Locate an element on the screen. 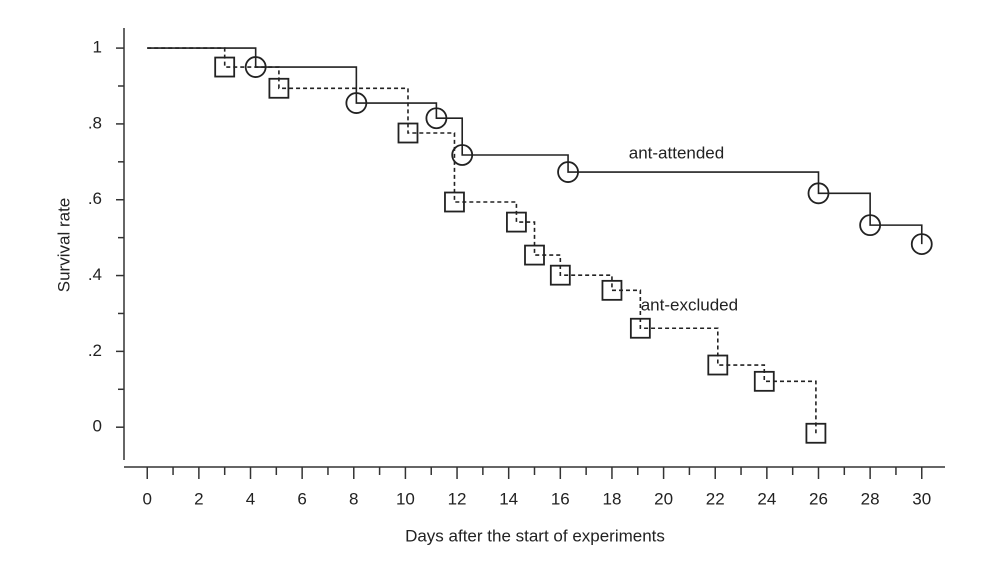  y-tick-label: .6 is located at coordinates (95, 198).